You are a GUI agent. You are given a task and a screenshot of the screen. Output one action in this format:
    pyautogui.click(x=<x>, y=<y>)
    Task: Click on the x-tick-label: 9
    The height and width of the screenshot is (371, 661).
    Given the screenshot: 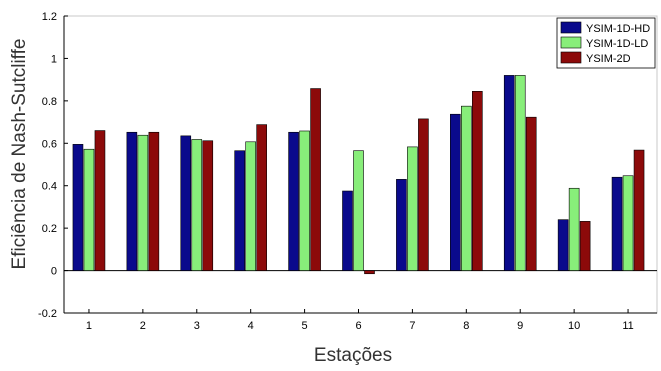 What is the action you would take?
    pyautogui.click(x=520, y=326)
    